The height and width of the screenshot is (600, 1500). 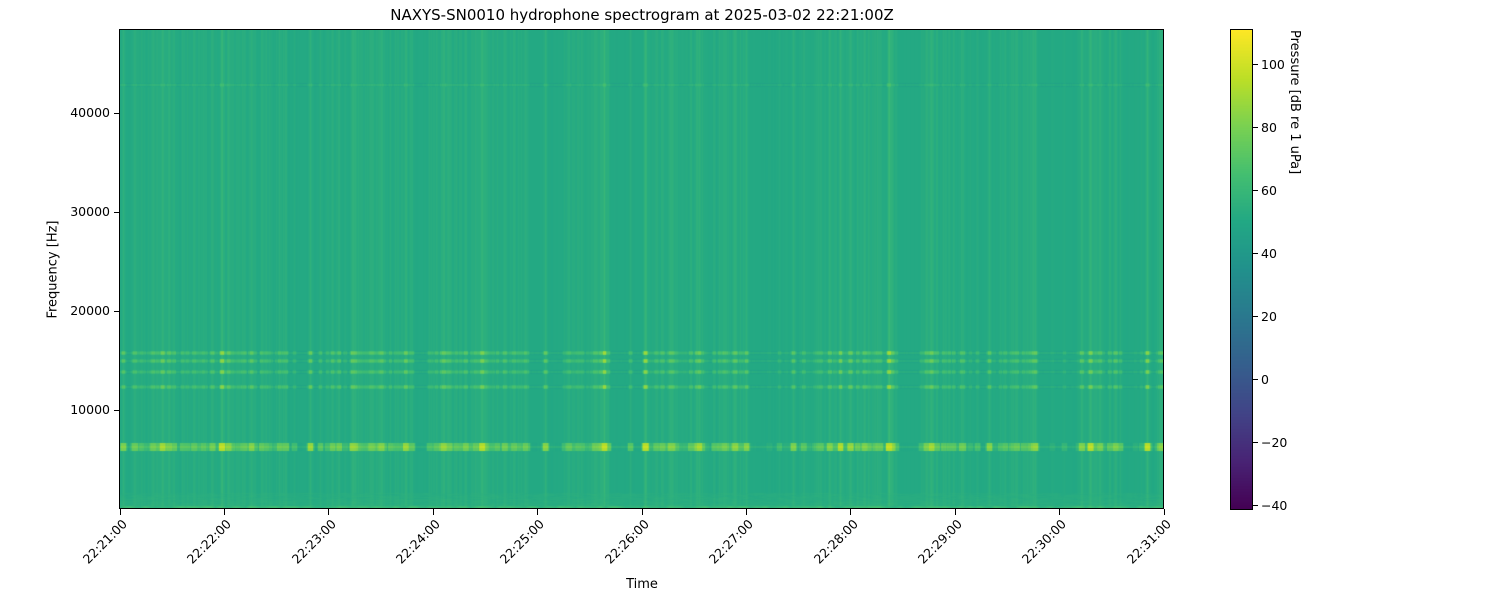 I want to click on y-tick-label: 30000, so click(x=90, y=212).